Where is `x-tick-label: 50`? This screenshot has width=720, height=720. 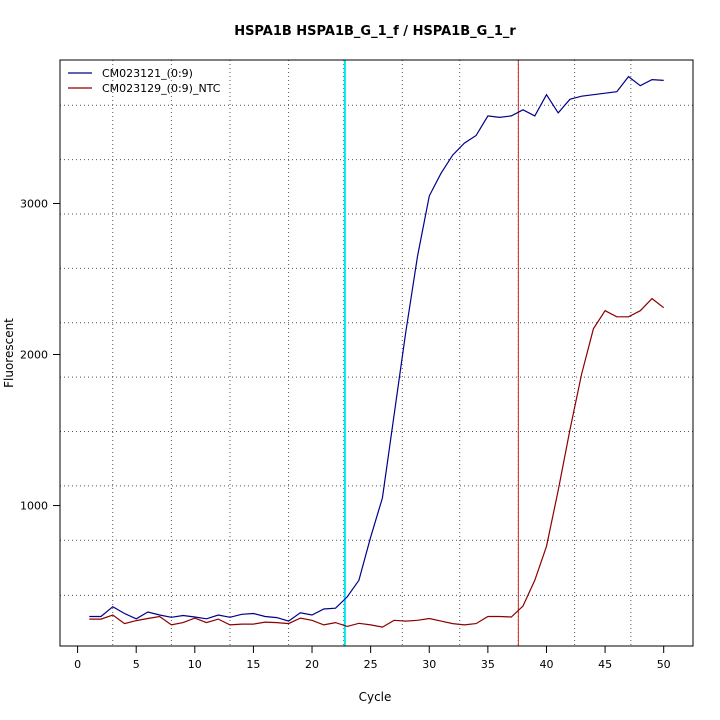 x-tick-label: 50 is located at coordinates (664, 664).